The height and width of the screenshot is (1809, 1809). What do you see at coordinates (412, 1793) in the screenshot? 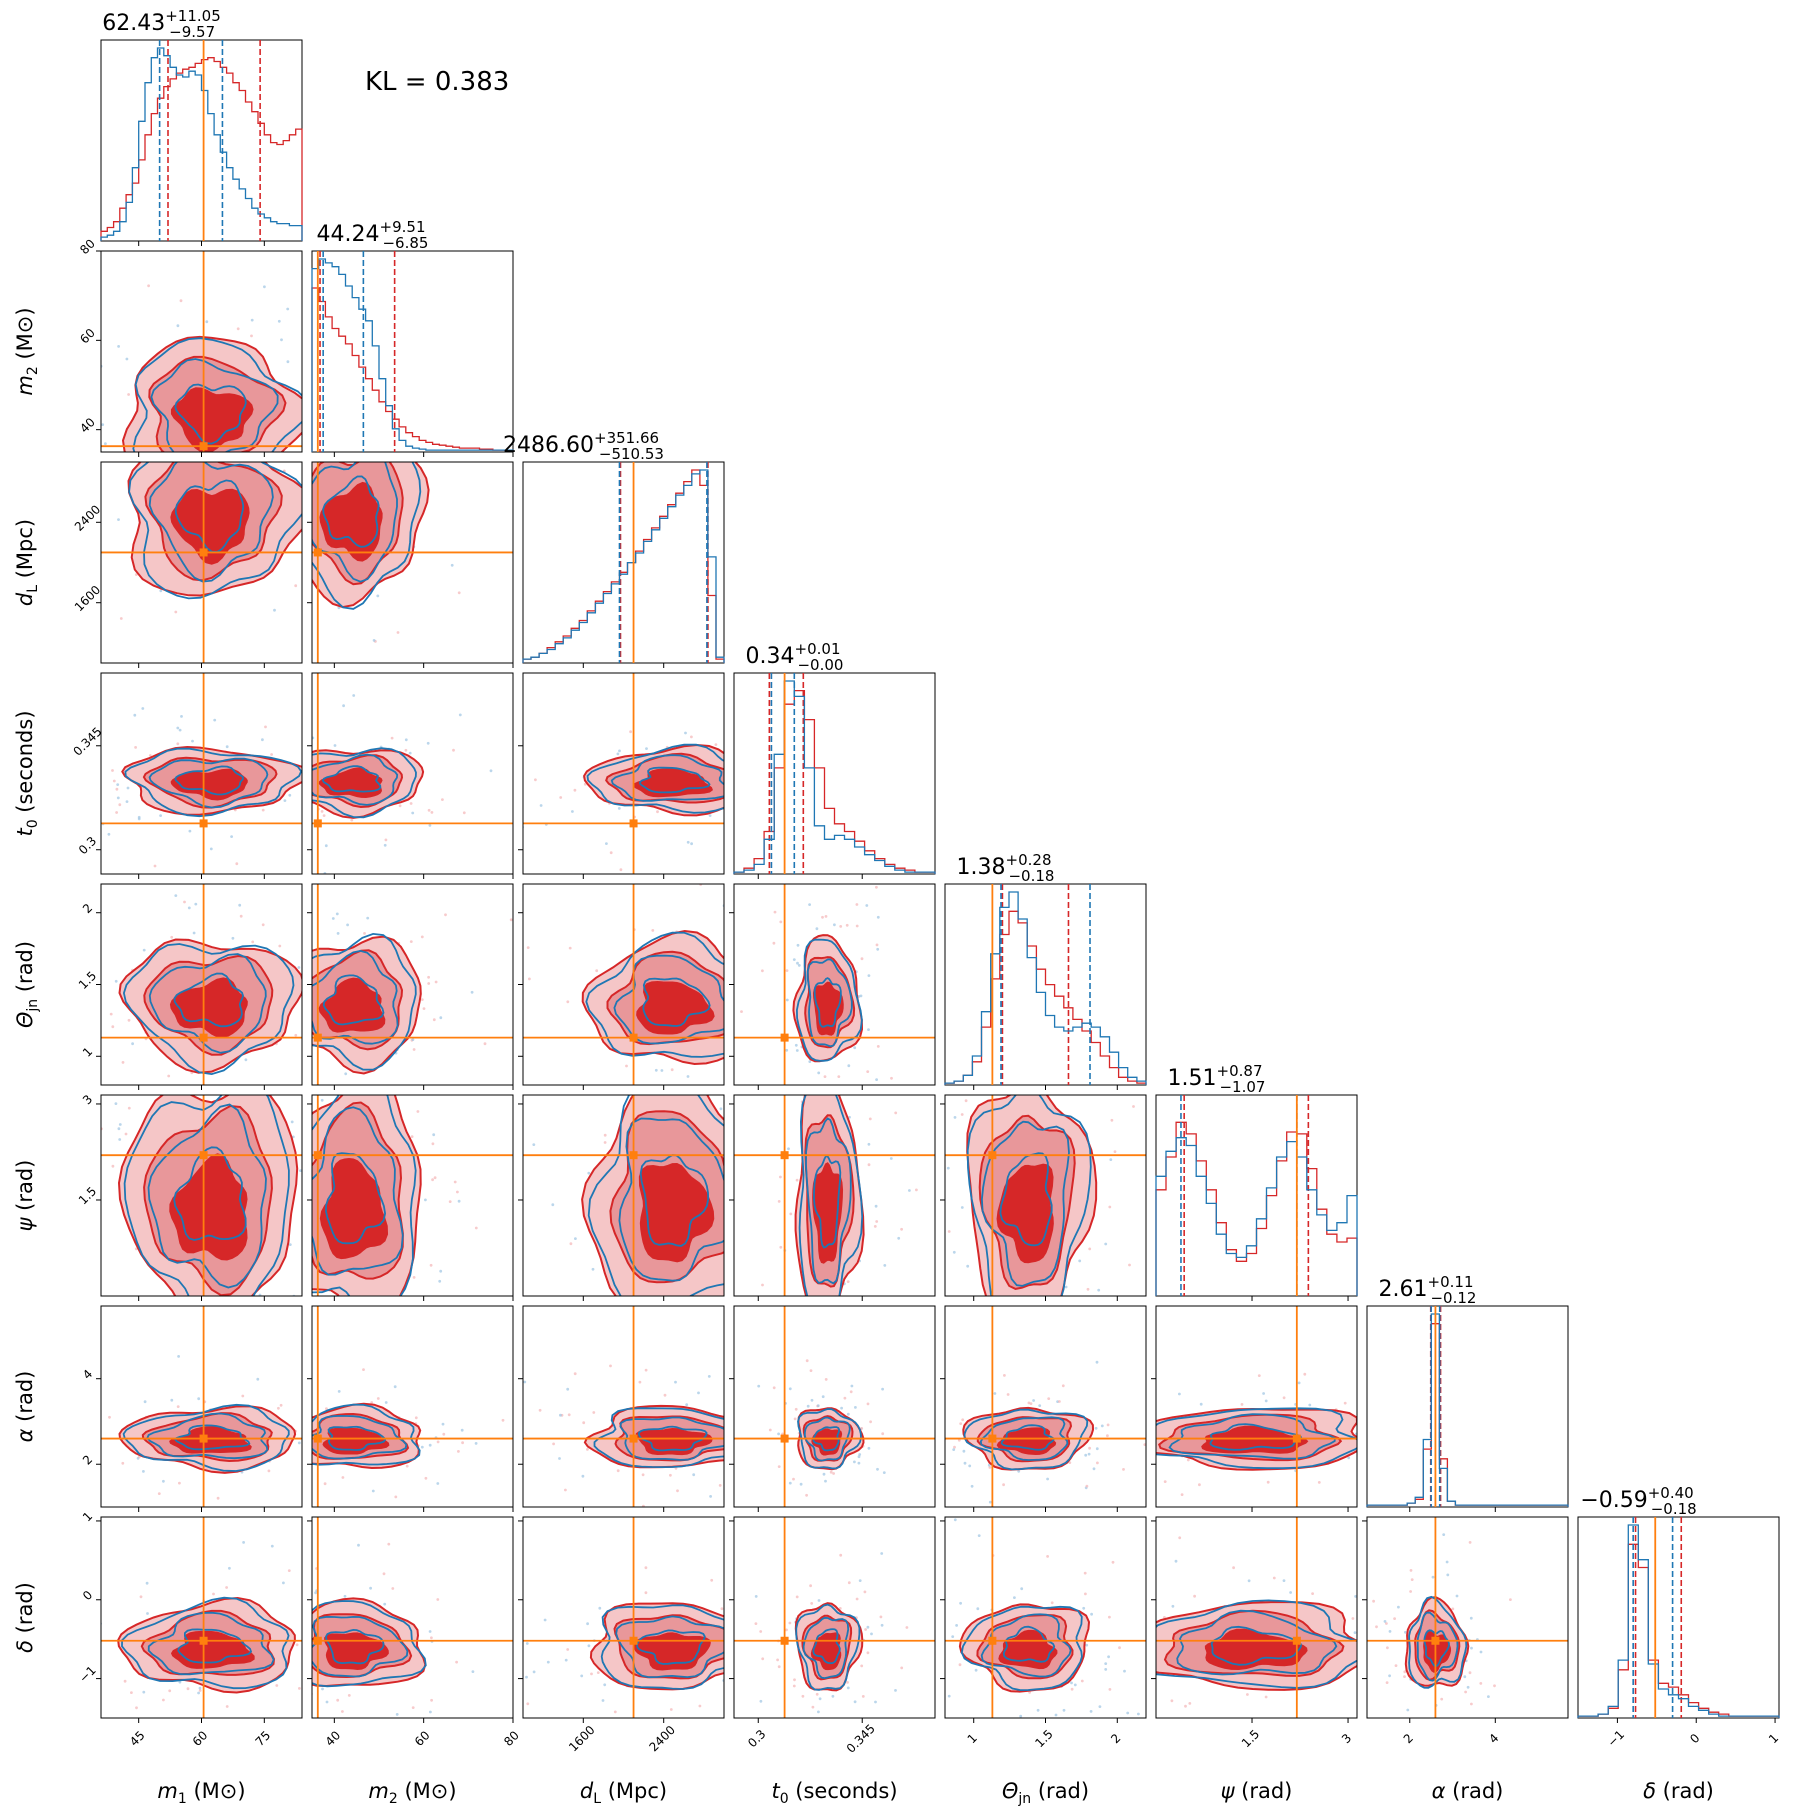
I see `x-axis-label-m2: m2 (M⊙)` at bounding box center [412, 1793].